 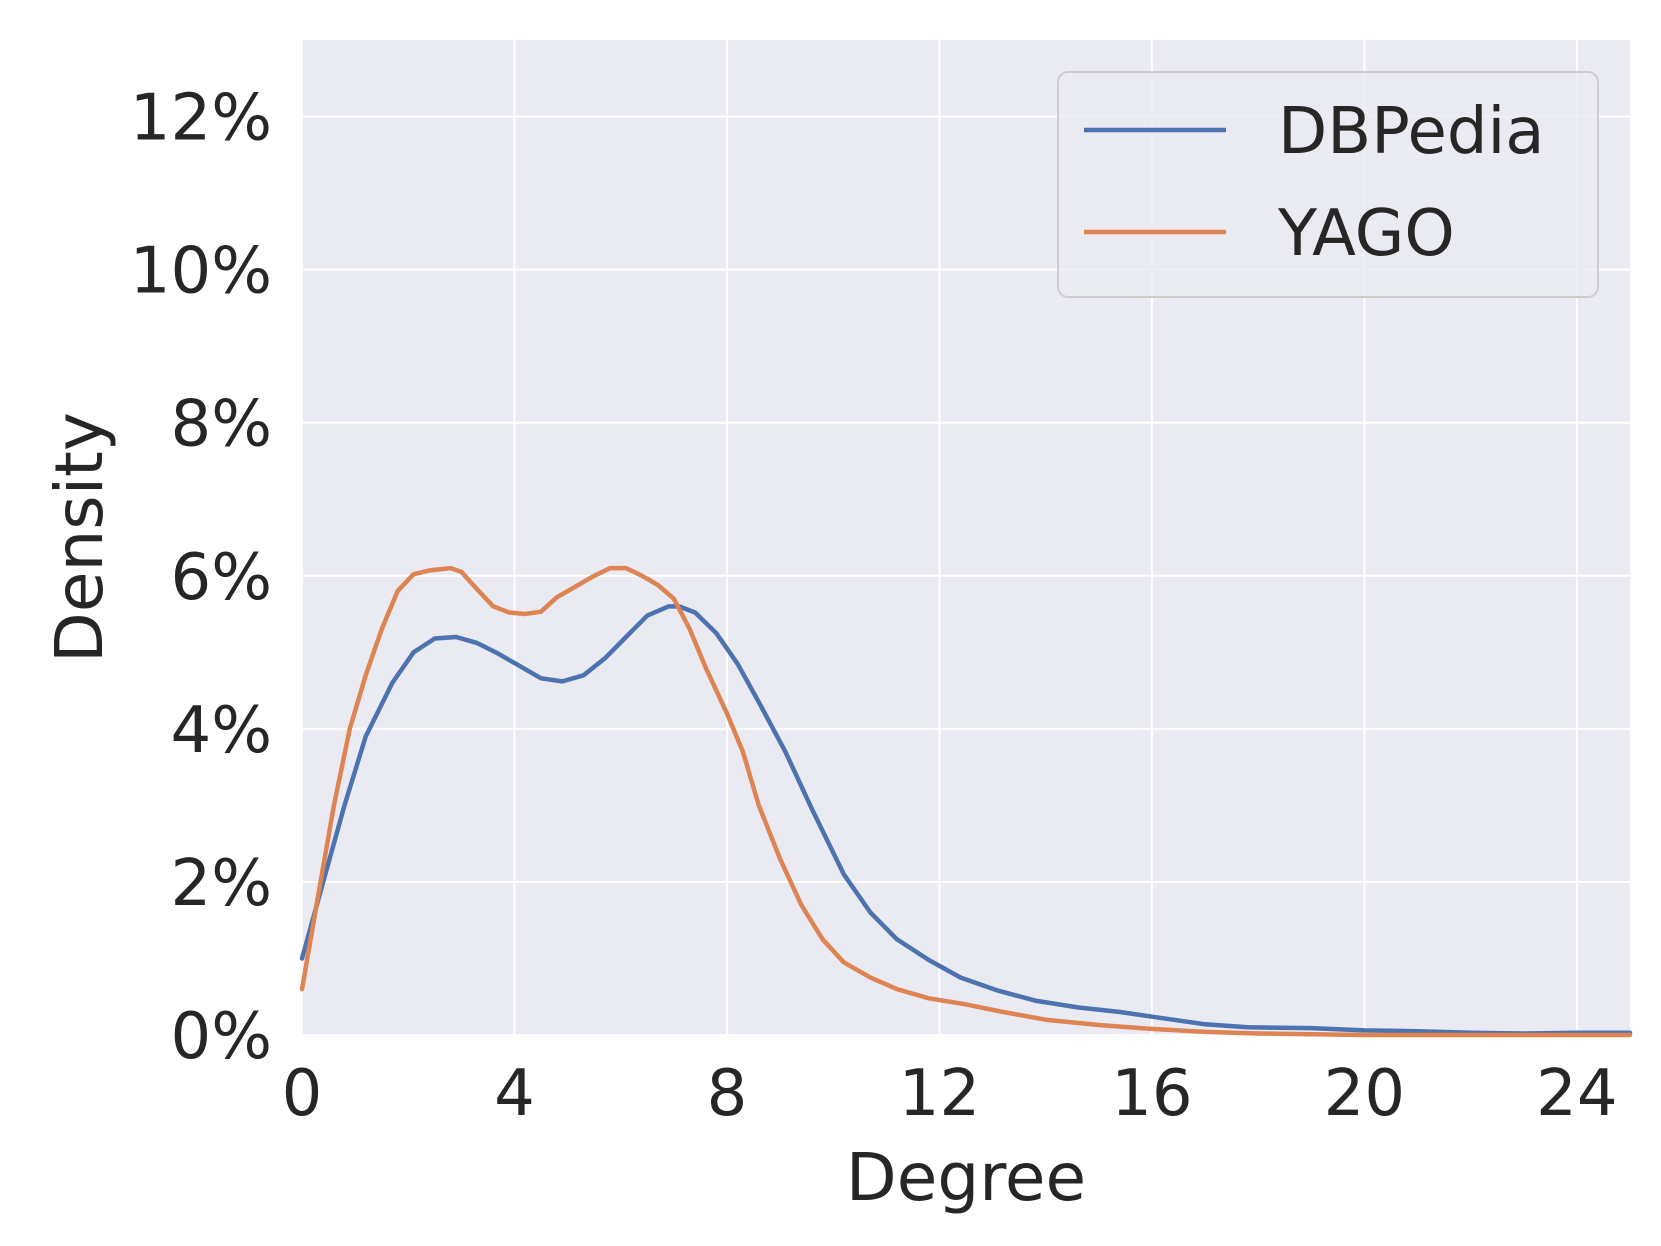 What do you see at coordinates (221, 731) in the screenshot?
I see `y-tick-label: 4%` at bounding box center [221, 731].